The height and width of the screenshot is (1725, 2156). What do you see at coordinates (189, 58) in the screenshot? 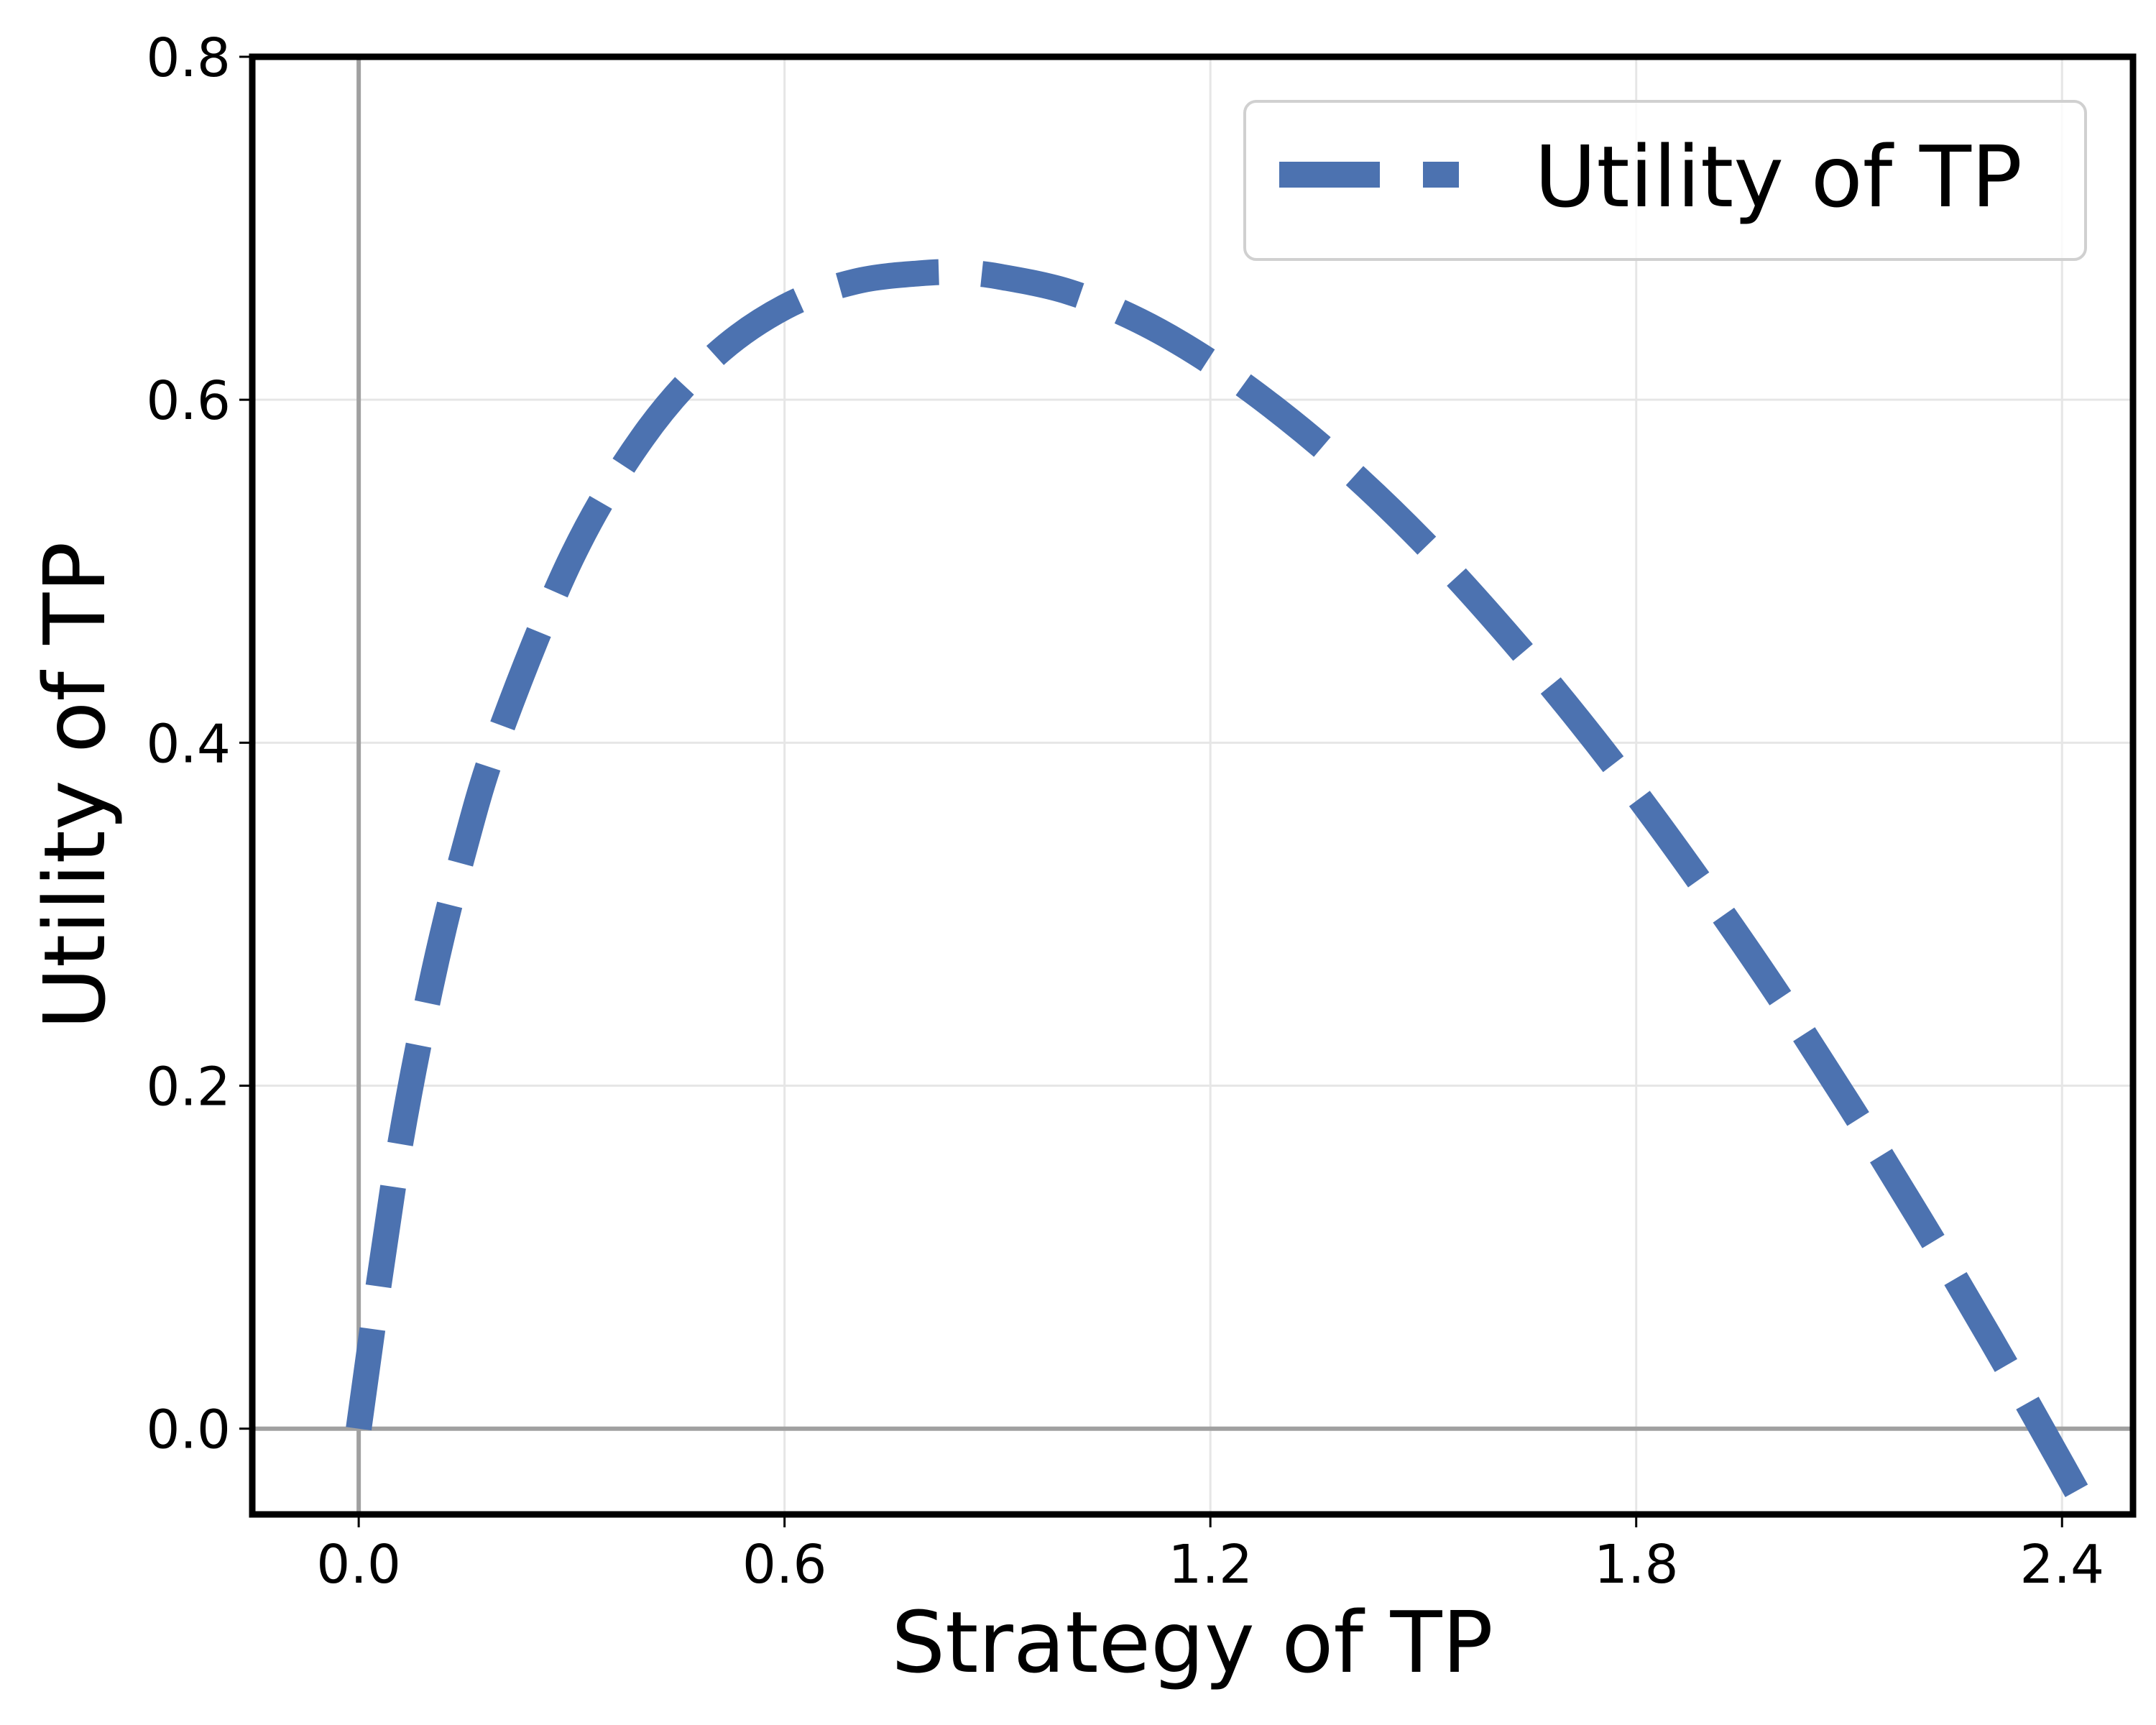
I see `y-tick-label-4: 0.8` at bounding box center [189, 58].